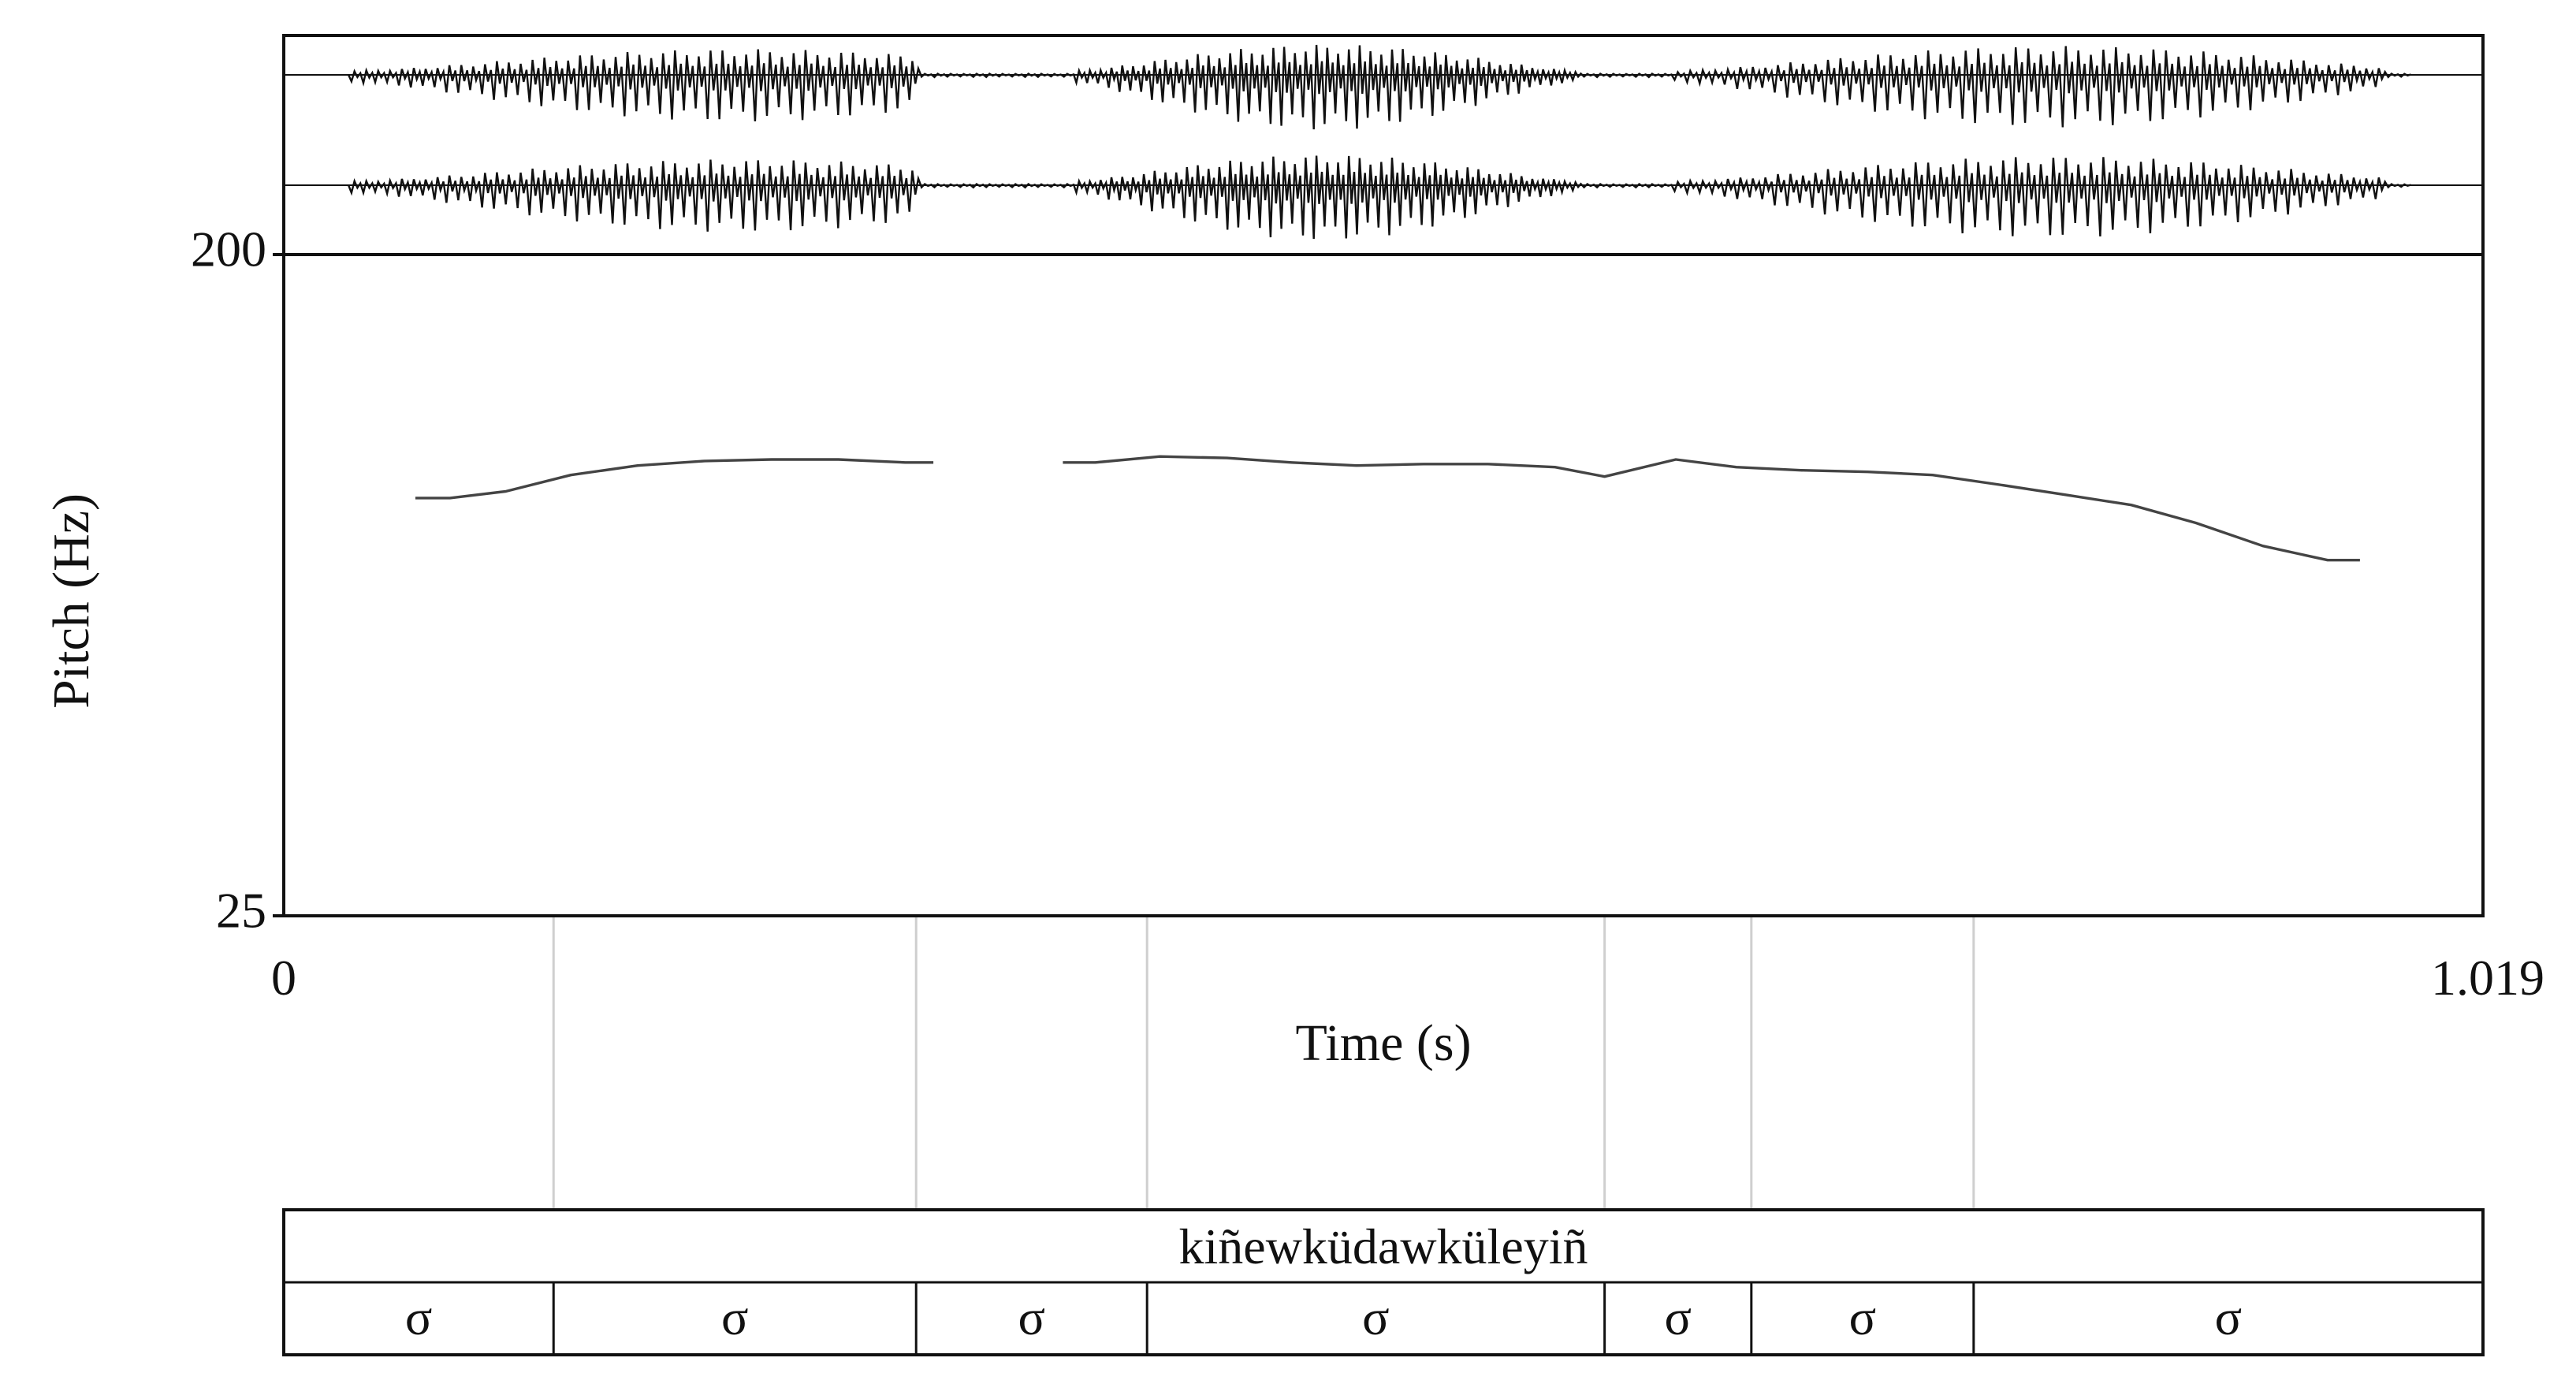 This screenshot has height=1395, width=2576. What do you see at coordinates (283, 978) in the screenshot?
I see `x-tick-label-start: 0` at bounding box center [283, 978].